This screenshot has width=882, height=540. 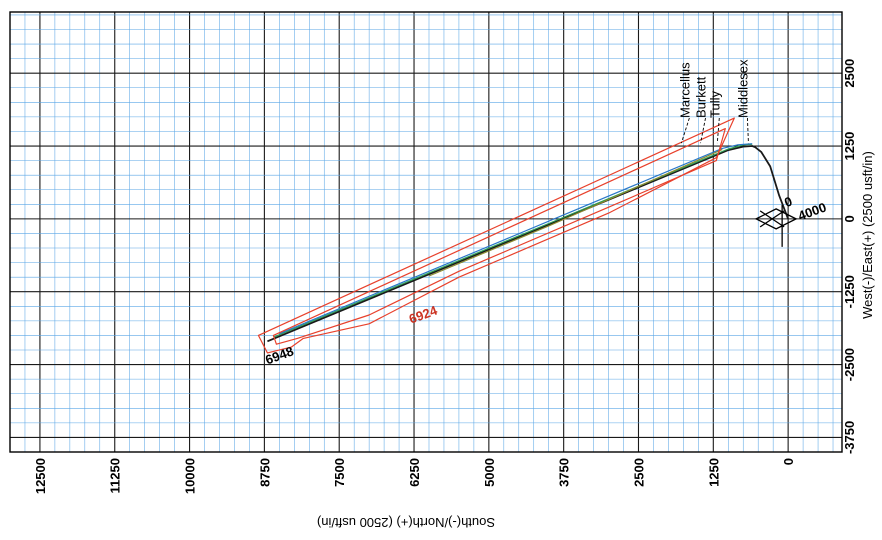 I want to click on y-tick-label: -2500, so click(x=849, y=364).